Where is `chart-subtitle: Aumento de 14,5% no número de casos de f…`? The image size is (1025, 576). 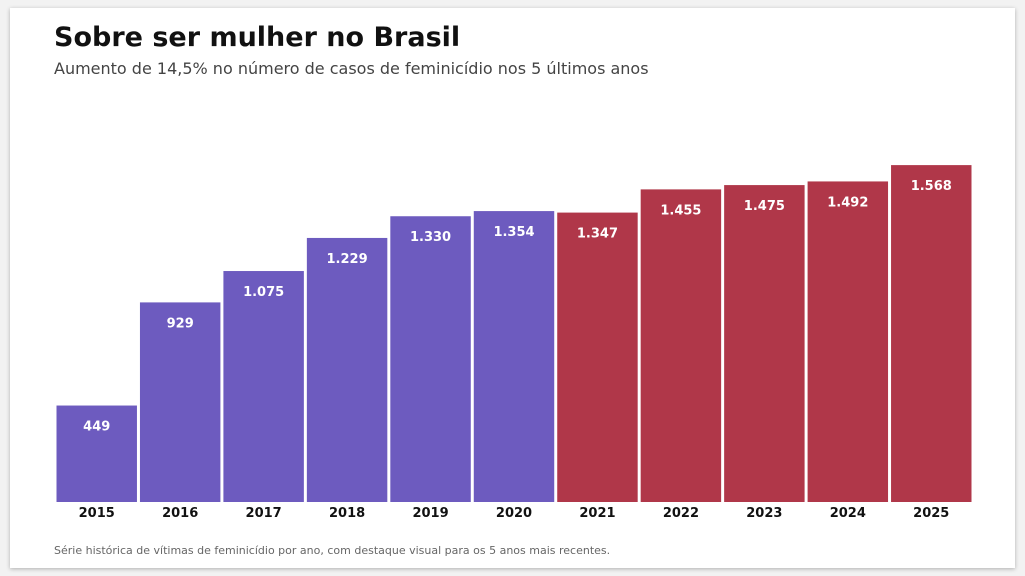
chart-subtitle: Aumento de 14,5% no número de casos de f… is located at coordinates (351, 68).